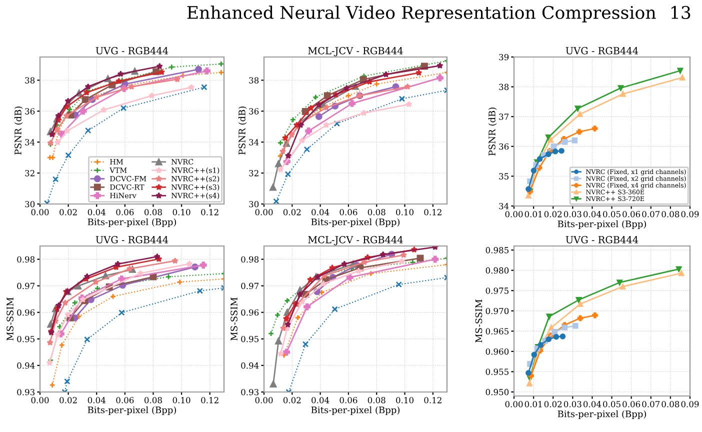 This screenshot has height=432, width=702. Describe the element at coordinates (497, 371) in the screenshot. I see `y-tick-label: 0.955` at that location.